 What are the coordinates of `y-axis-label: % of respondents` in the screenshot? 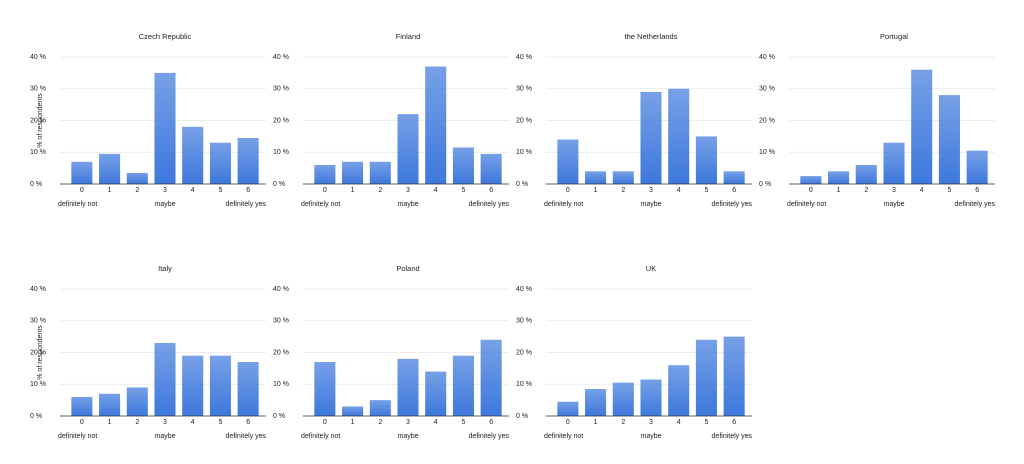 It's located at (40, 120).